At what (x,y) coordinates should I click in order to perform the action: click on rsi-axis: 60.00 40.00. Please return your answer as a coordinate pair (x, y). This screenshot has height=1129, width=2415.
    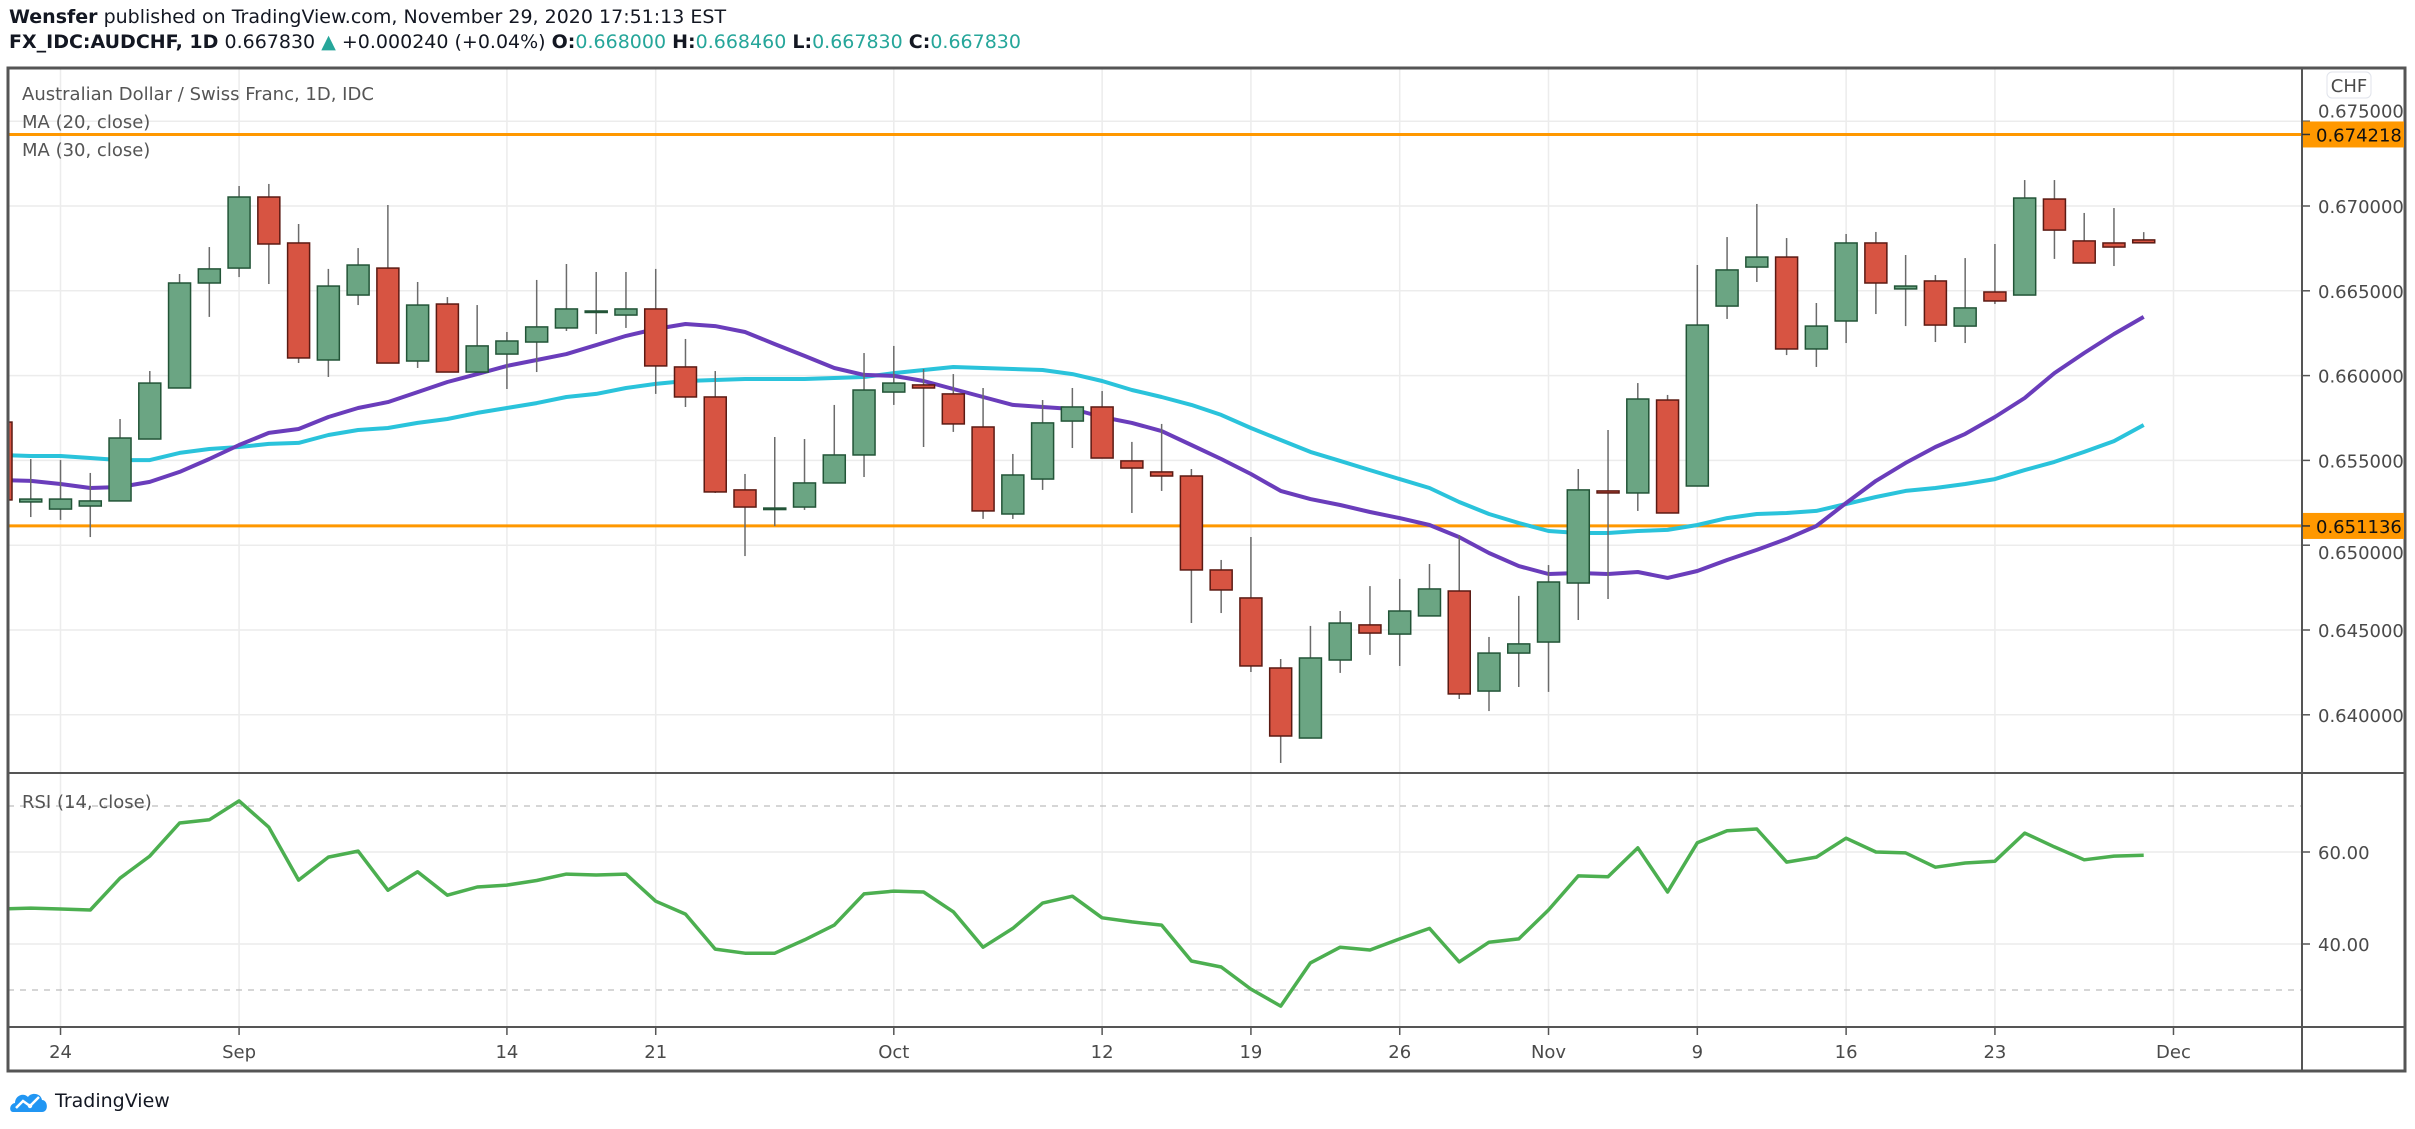
    Looking at the image, I should click on (2336, 899).